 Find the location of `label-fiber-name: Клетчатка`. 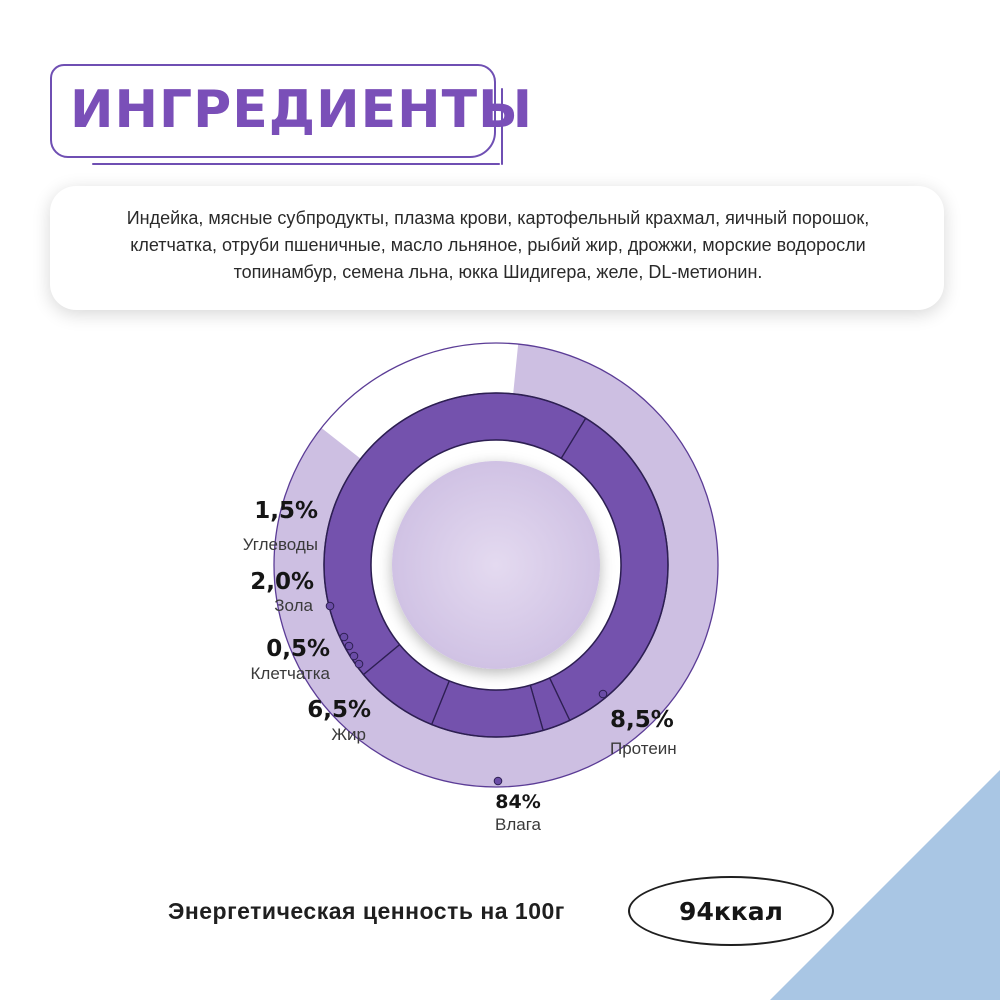

label-fiber-name: Клетчатка is located at coordinates (291, 673).